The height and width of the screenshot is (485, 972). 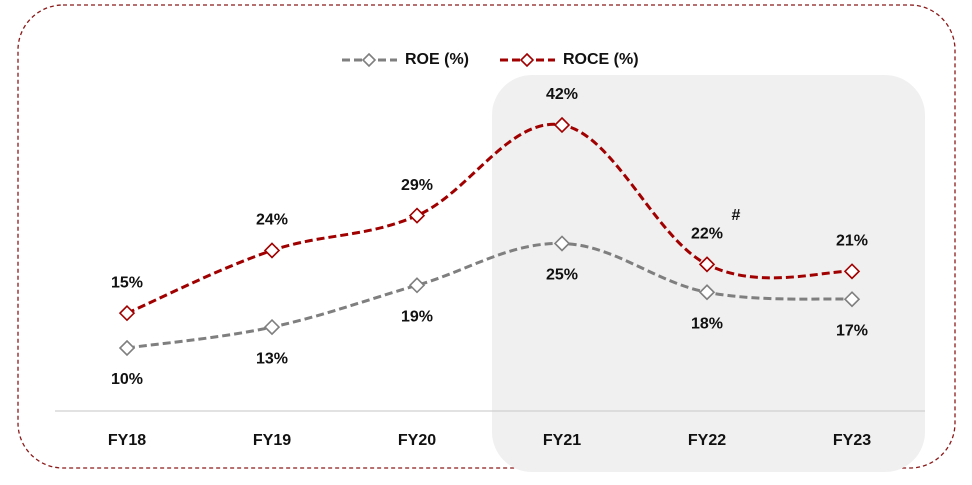 What do you see at coordinates (417, 185) in the screenshot?
I see `data-label: 29%` at bounding box center [417, 185].